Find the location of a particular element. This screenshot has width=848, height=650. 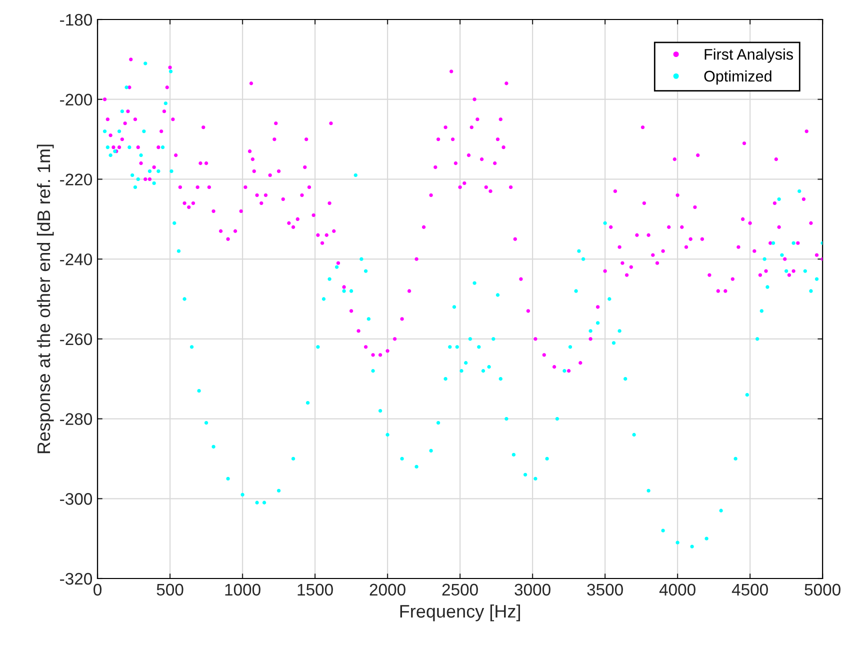

y-tick-label: -280 is located at coordinates (76, 419).